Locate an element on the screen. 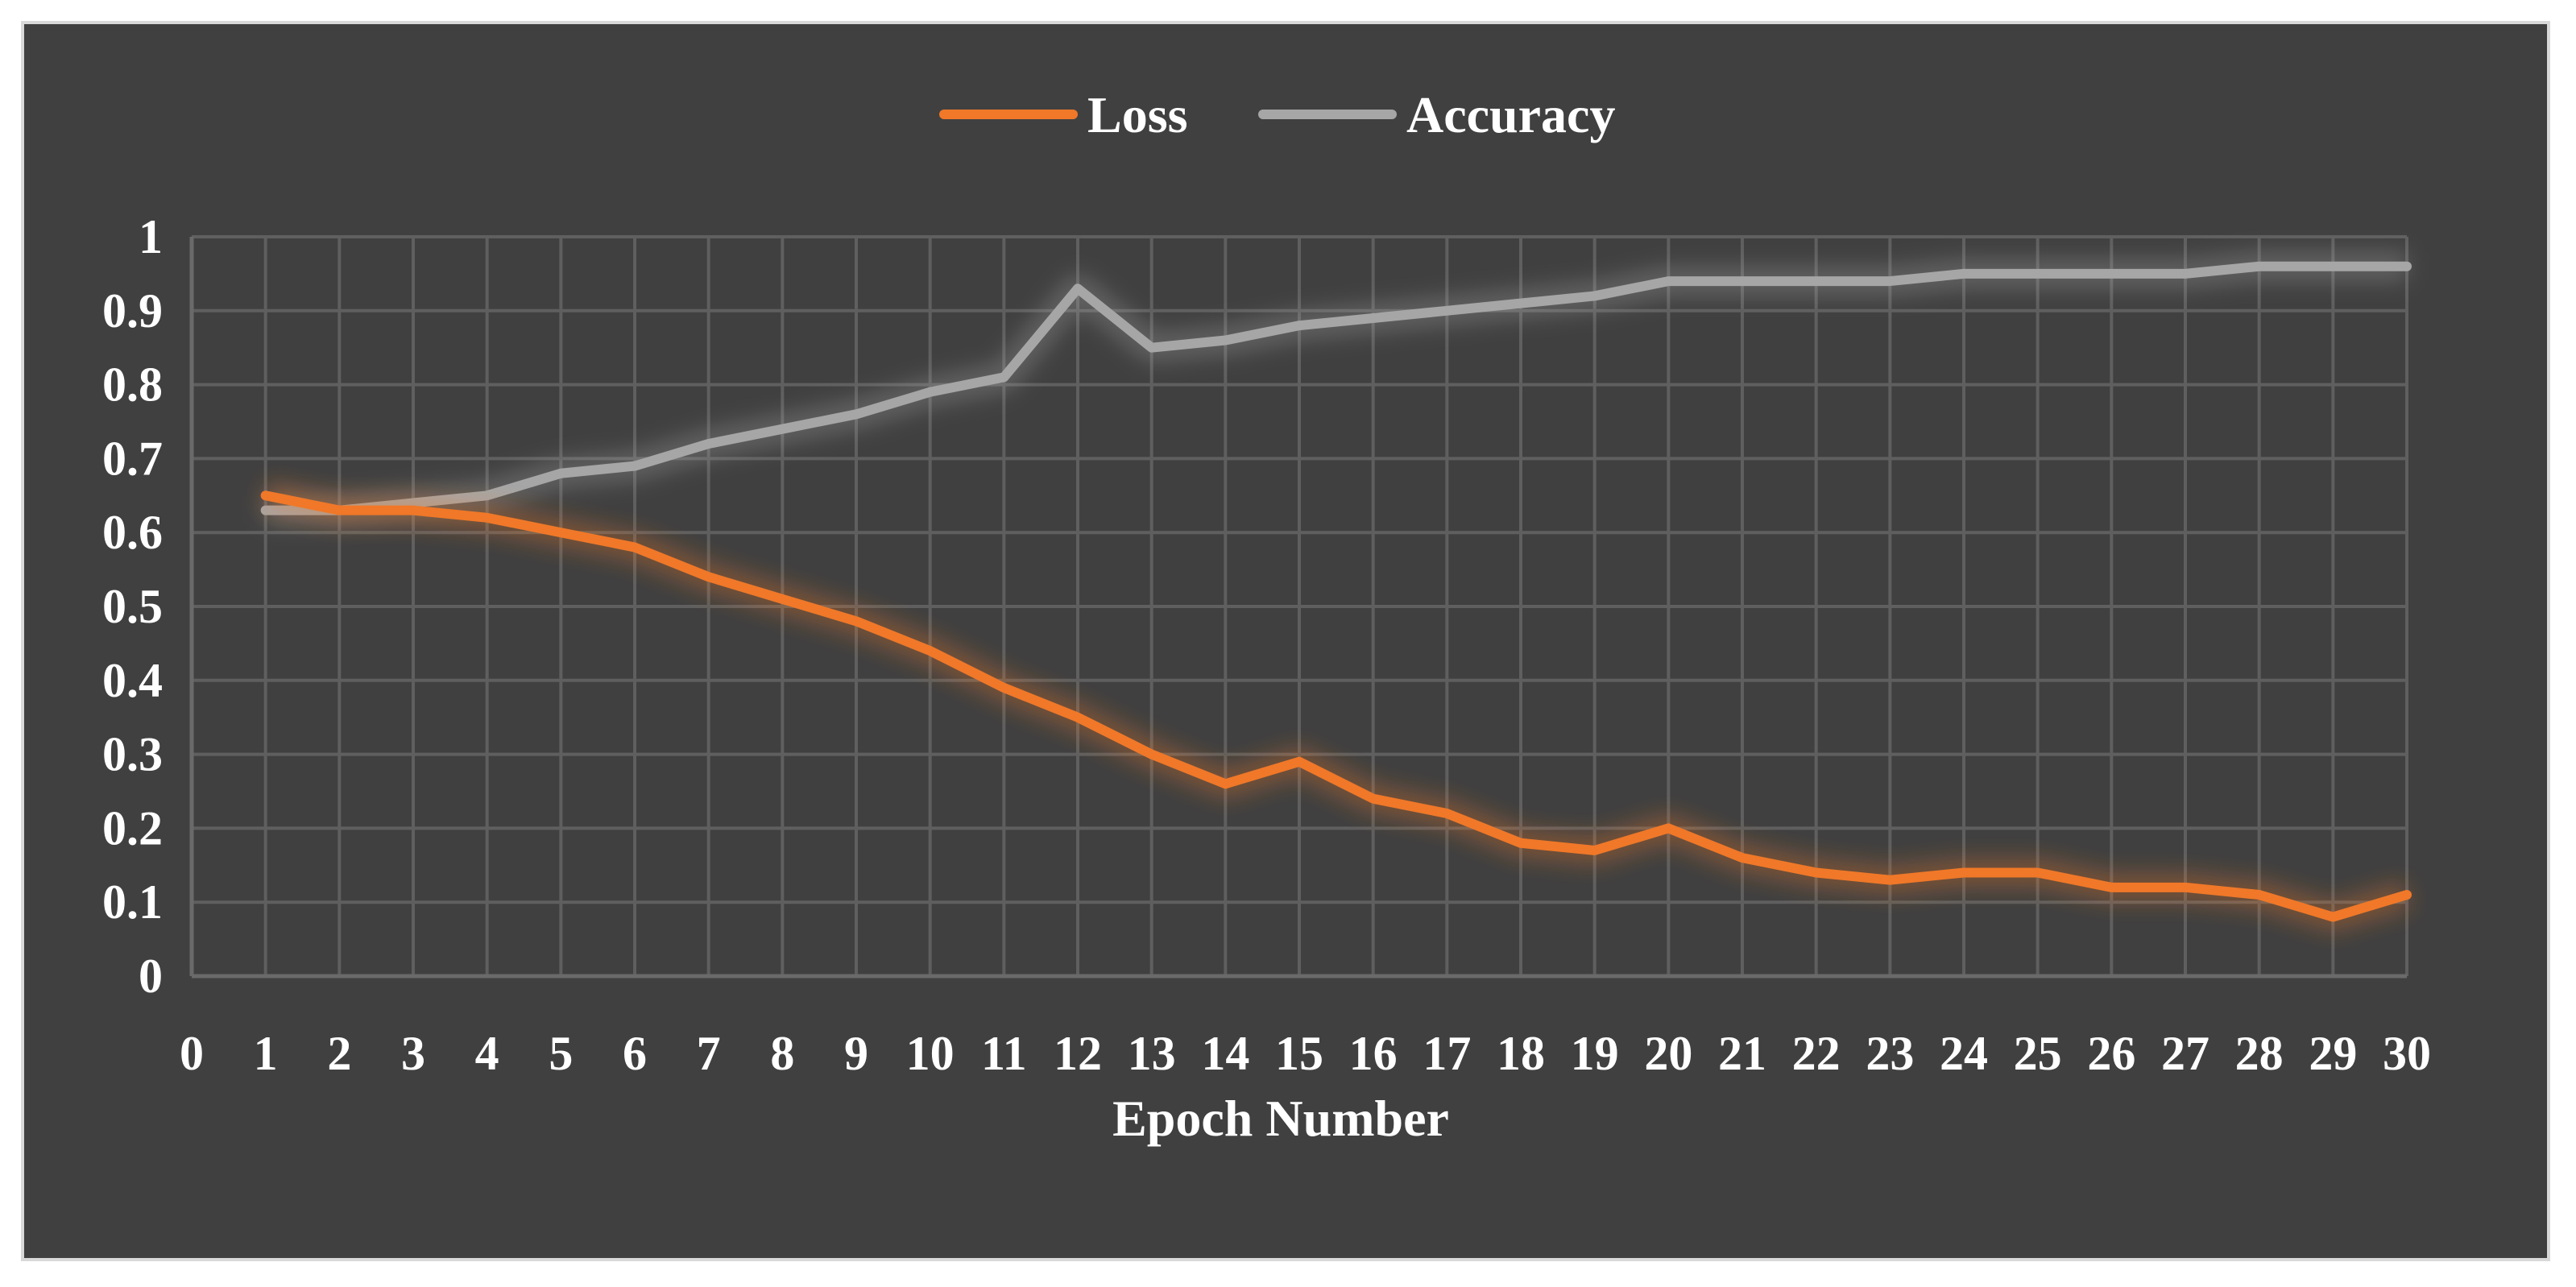 Image resolution: width=2576 pixels, height=1287 pixels. y-axis-ticks: 0 0.1 0.2 0.3 0.4 0.5 0.6 0.7 0.8 0.9 1 is located at coordinates (132, 606).